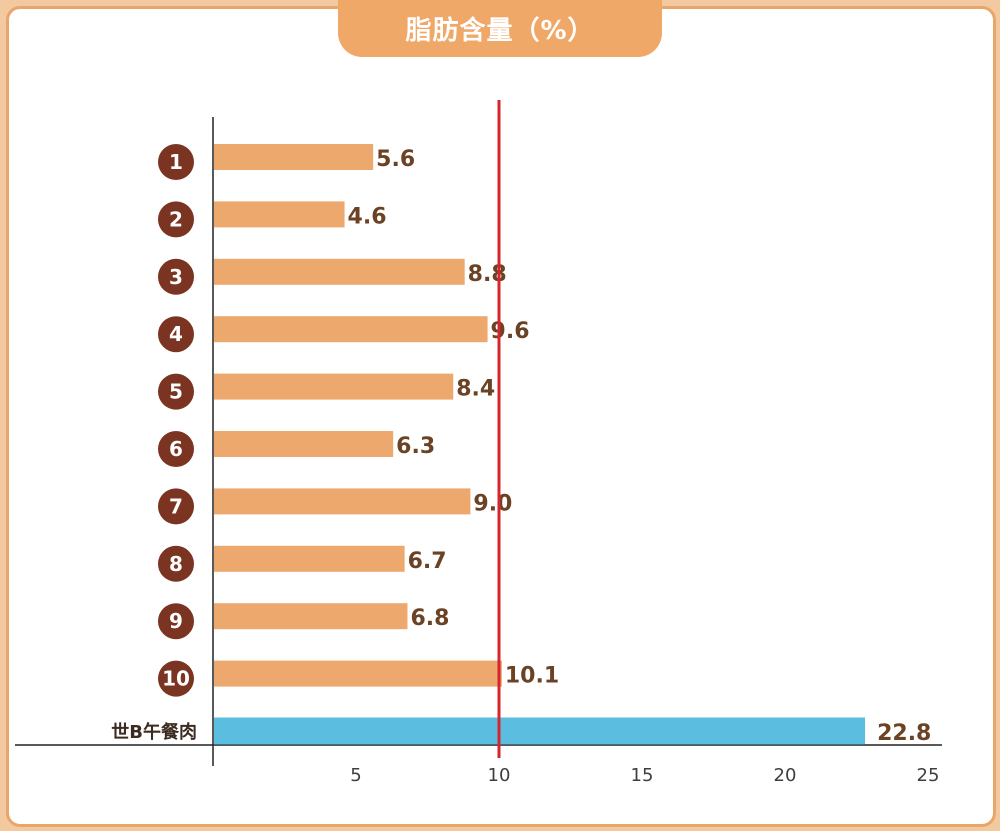 The image size is (1000, 831). I want to click on rank-number: 10, so click(176, 679).